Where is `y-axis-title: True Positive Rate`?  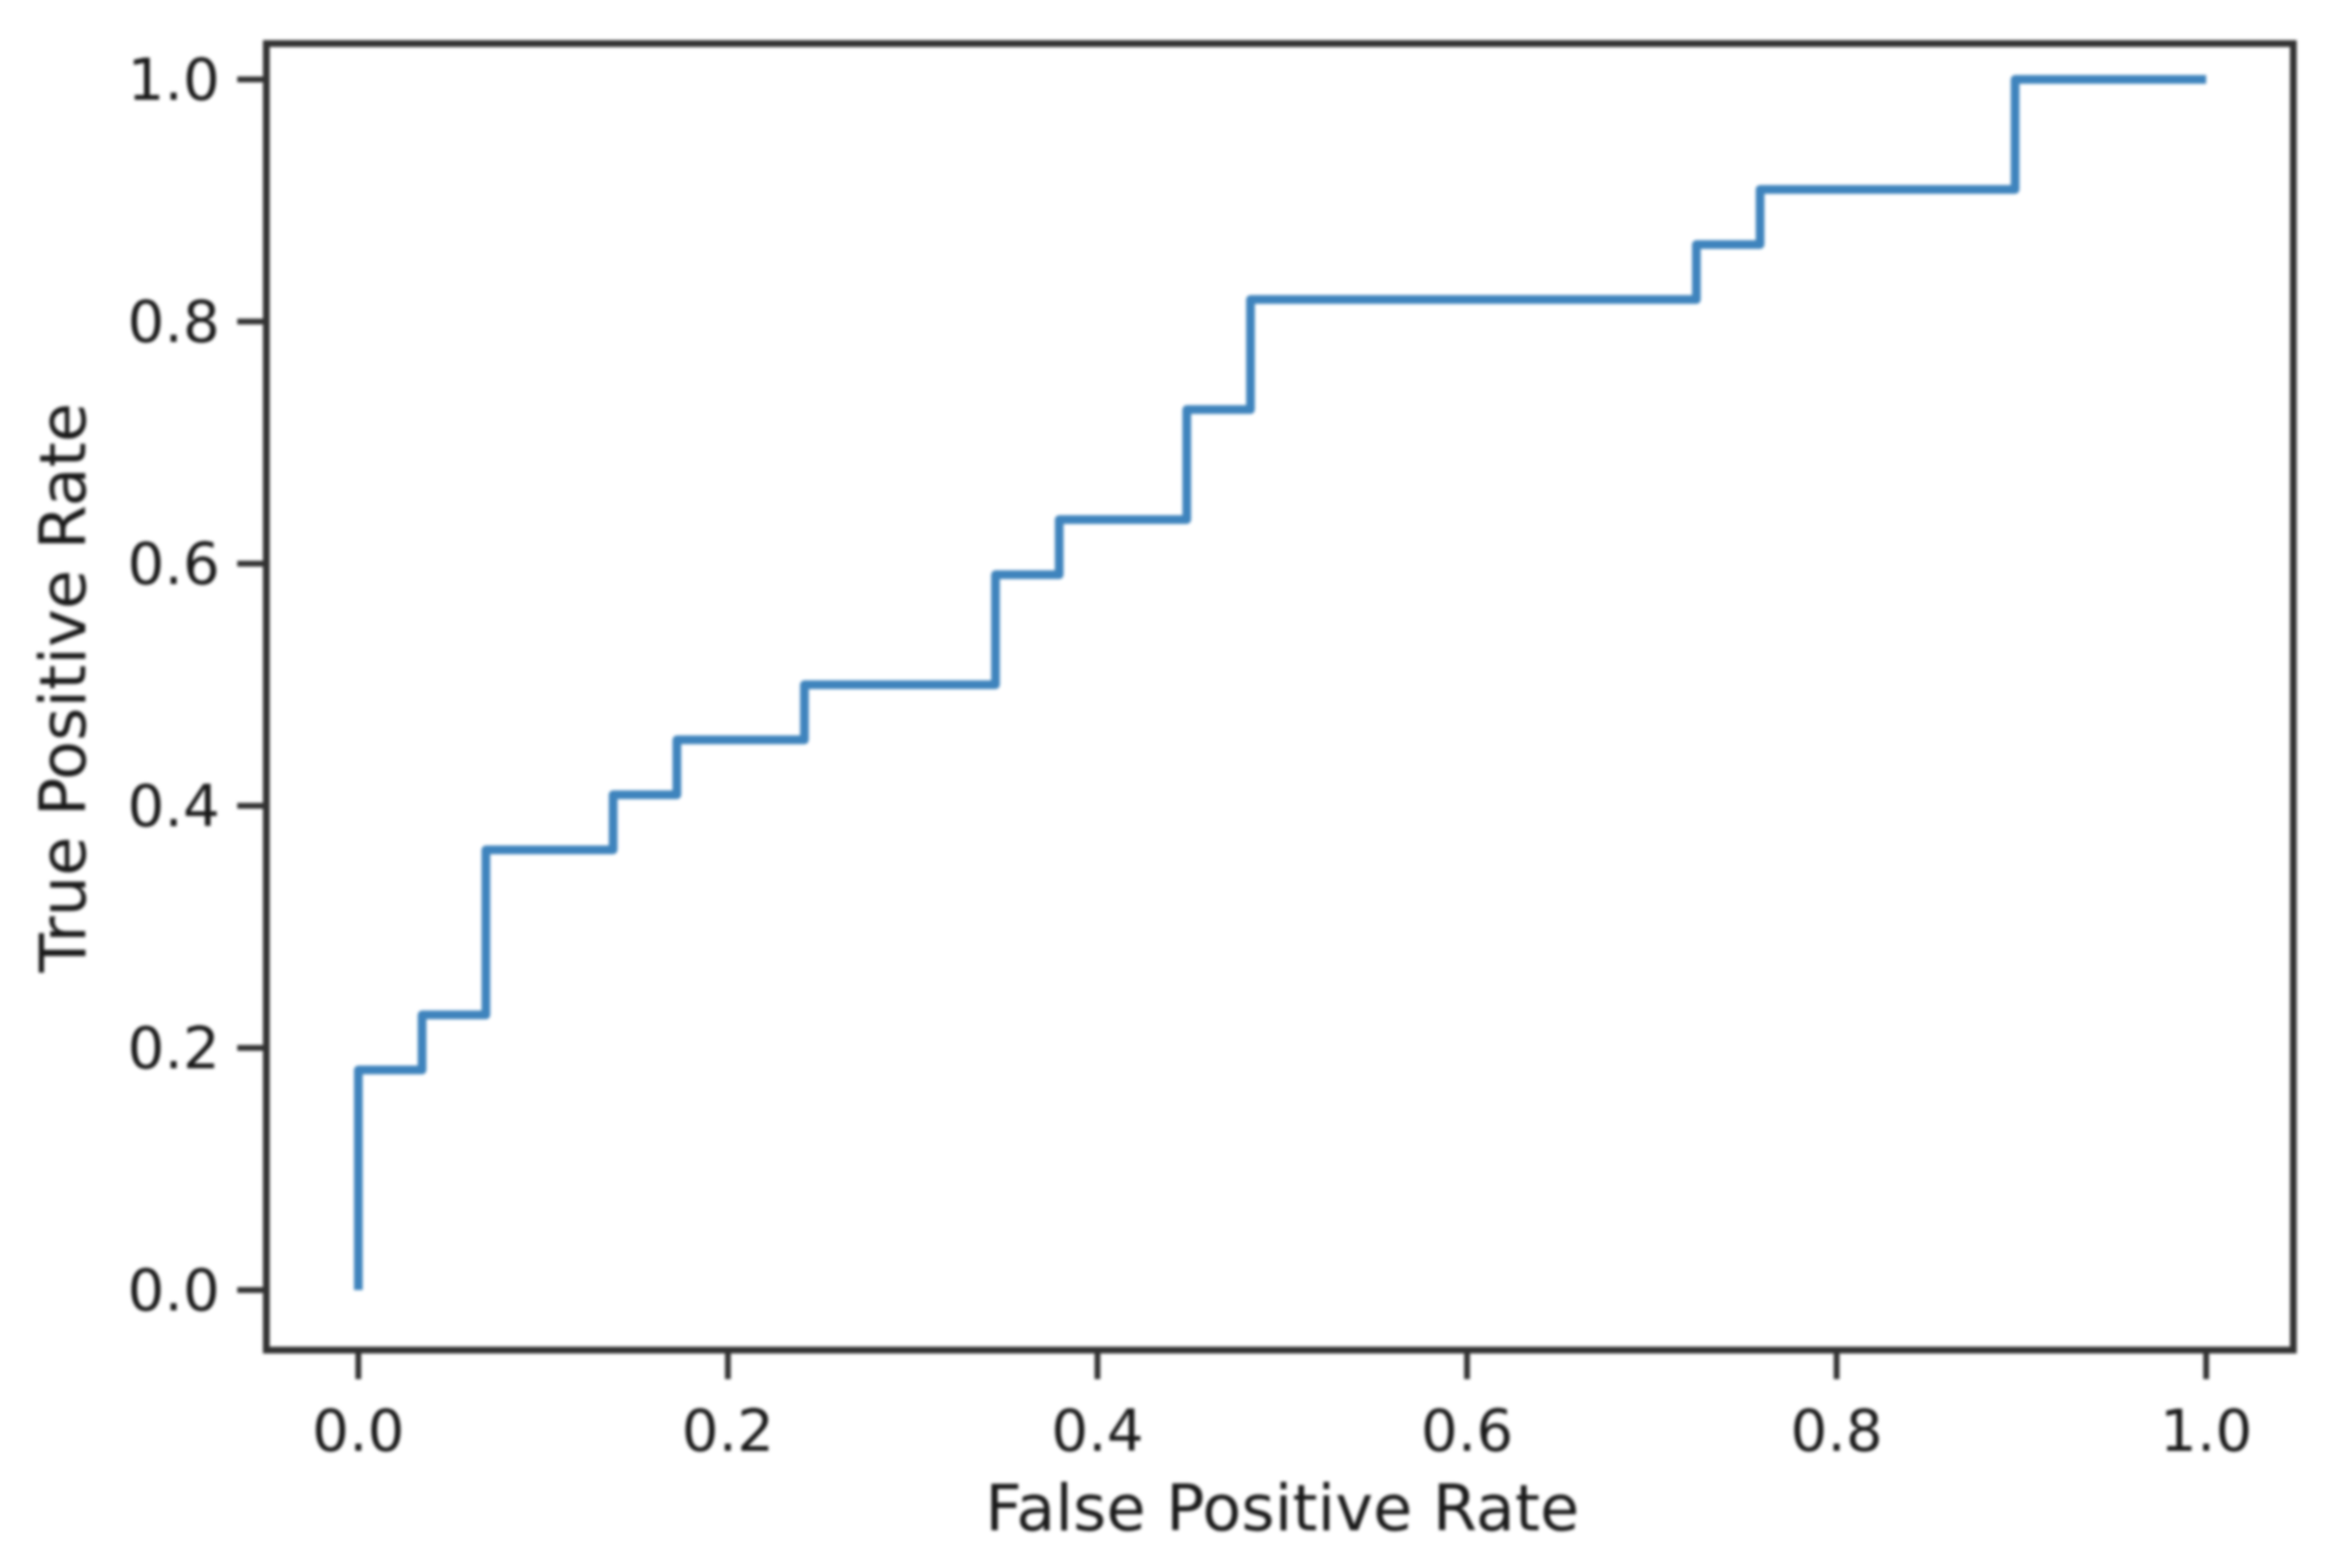
y-axis-title: True Positive Rate is located at coordinates (63, 688).